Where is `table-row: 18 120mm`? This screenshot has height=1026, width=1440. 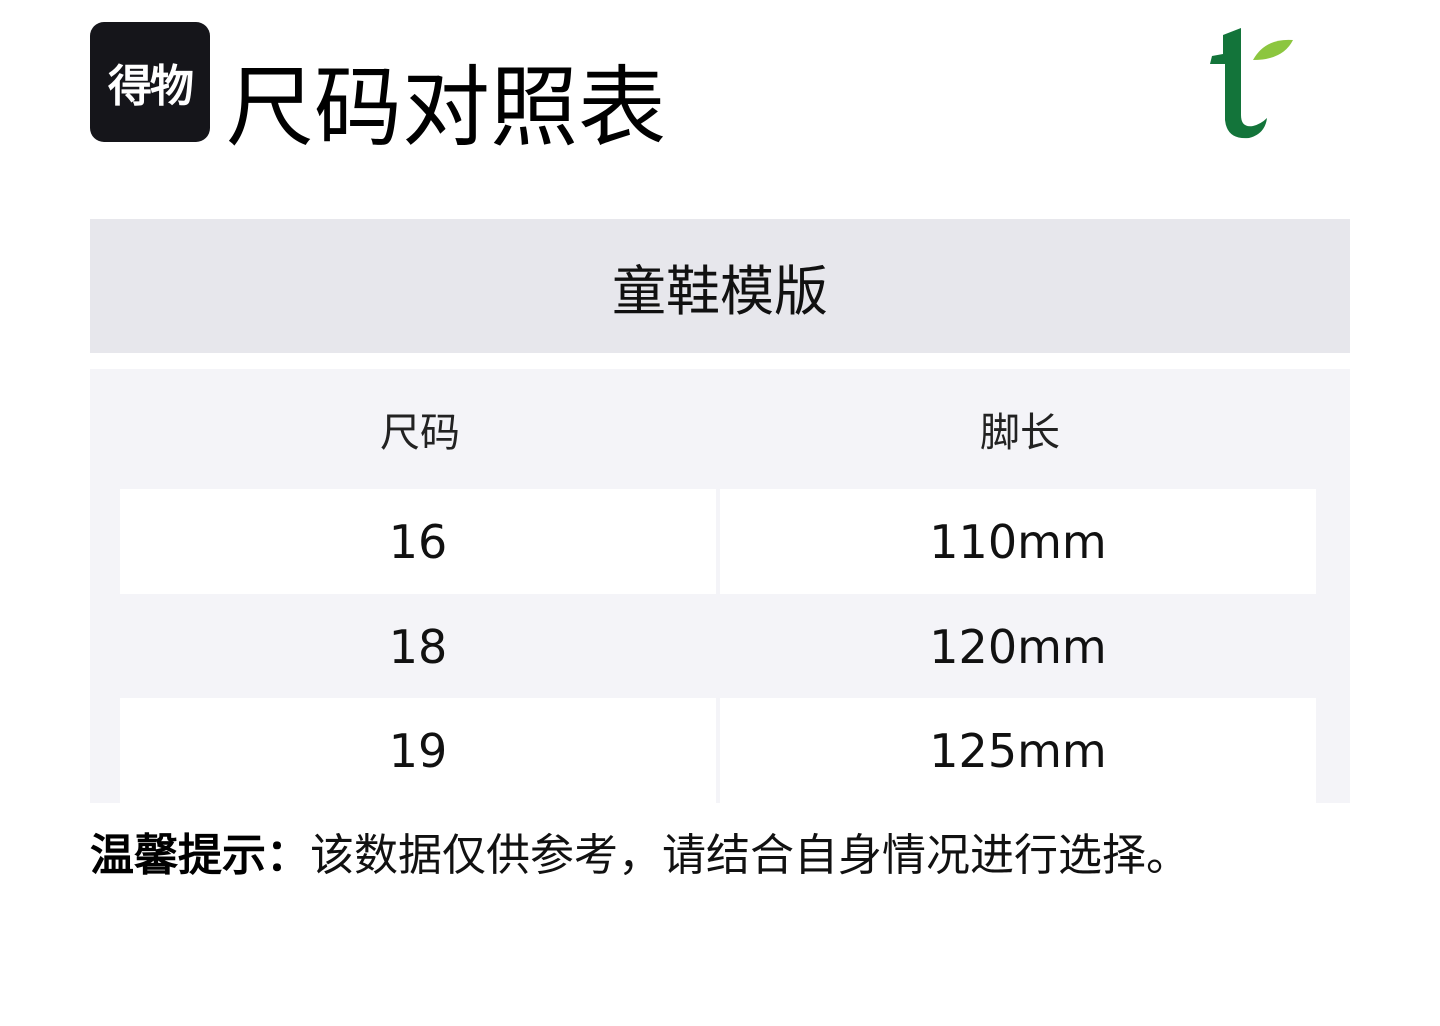 table-row: 18 120mm is located at coordinates (718, 646).